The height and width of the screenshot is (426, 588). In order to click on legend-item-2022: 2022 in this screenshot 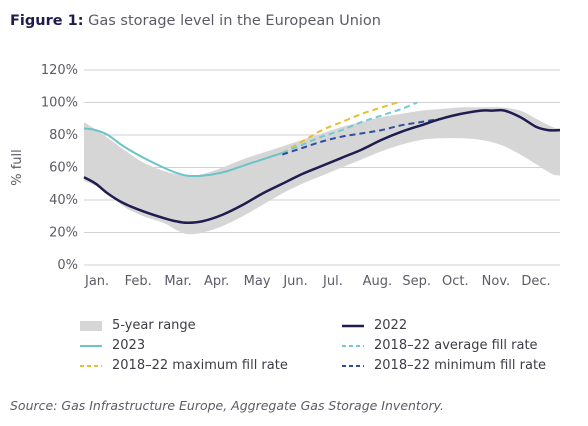, I will do `click(374, 325)`.